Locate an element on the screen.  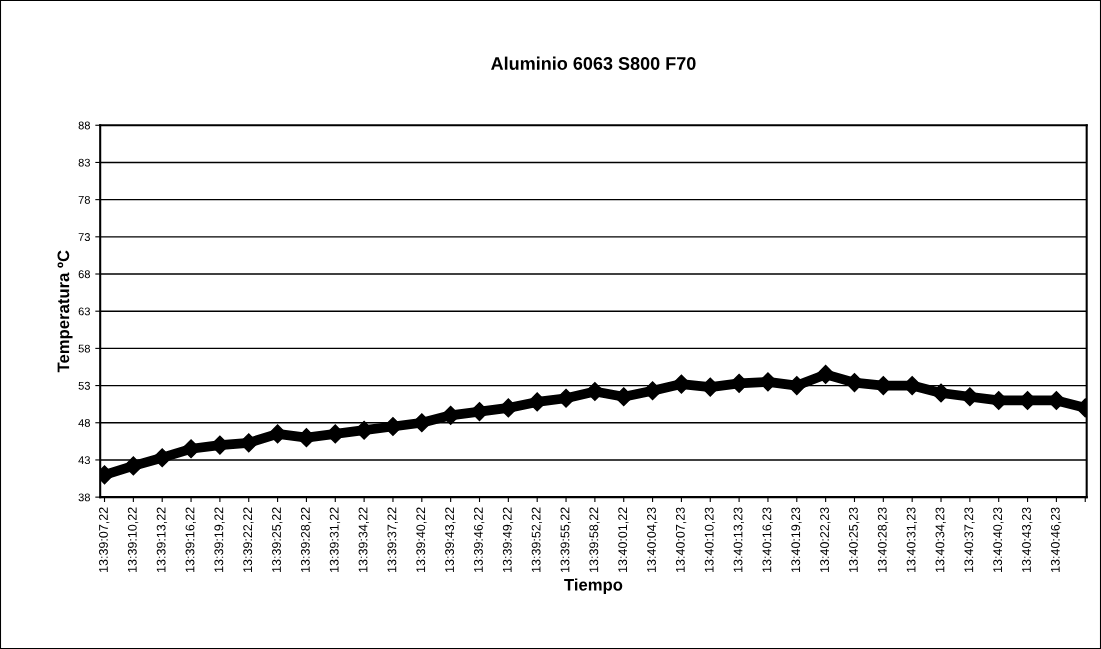
x-tick-label: 13:40:10,23 is located at coordinates (710, 539).